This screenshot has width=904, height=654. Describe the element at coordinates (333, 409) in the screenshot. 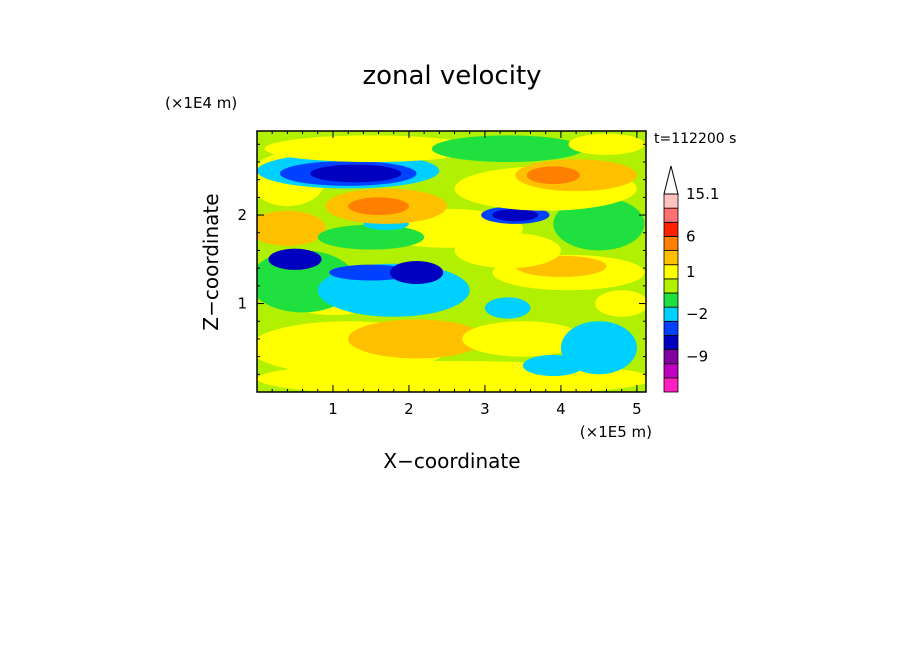

I see `x-tick-label-1: 1` at that location.